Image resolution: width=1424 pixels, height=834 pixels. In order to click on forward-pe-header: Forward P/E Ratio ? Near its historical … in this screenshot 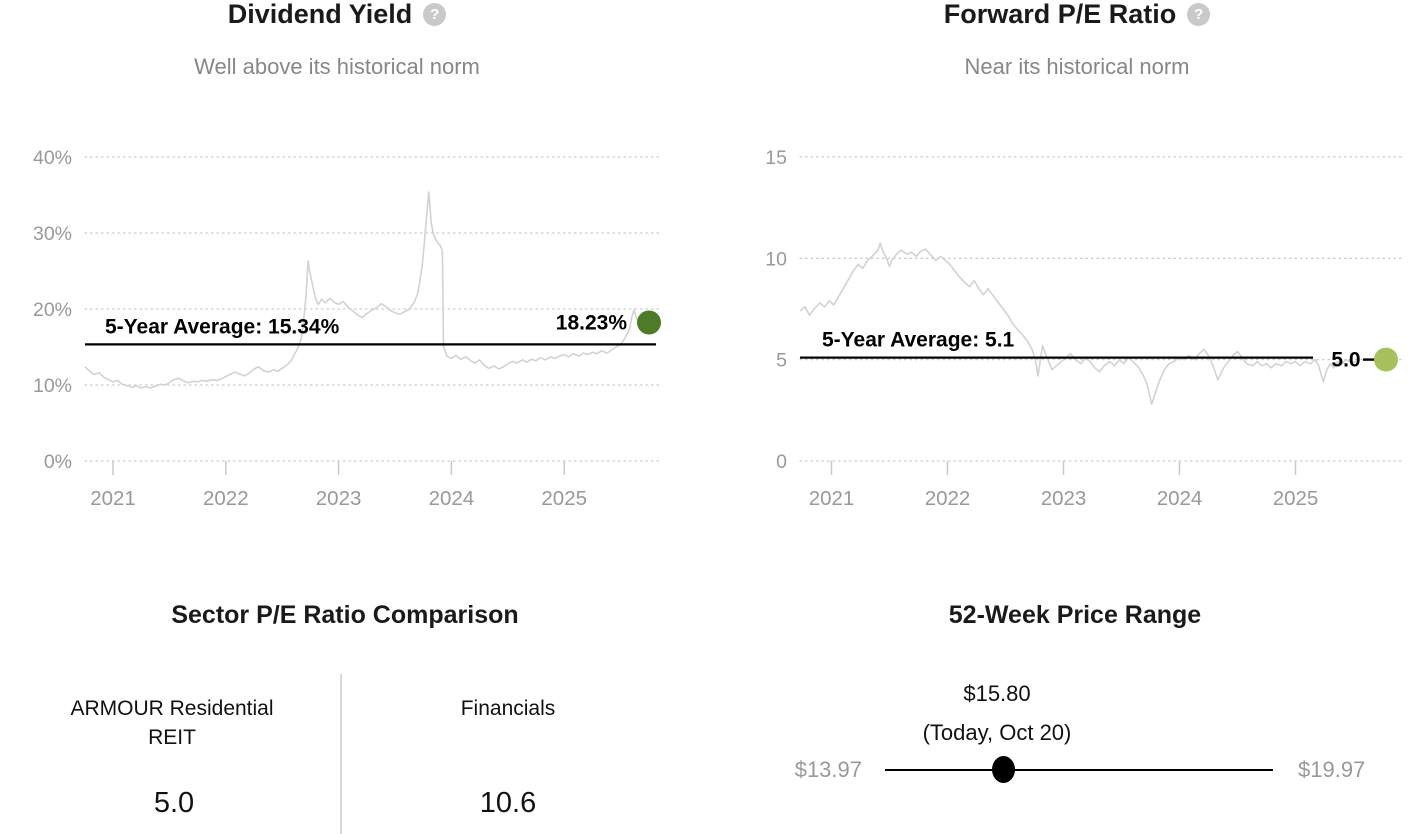, I will do `click(1077, 39)`.